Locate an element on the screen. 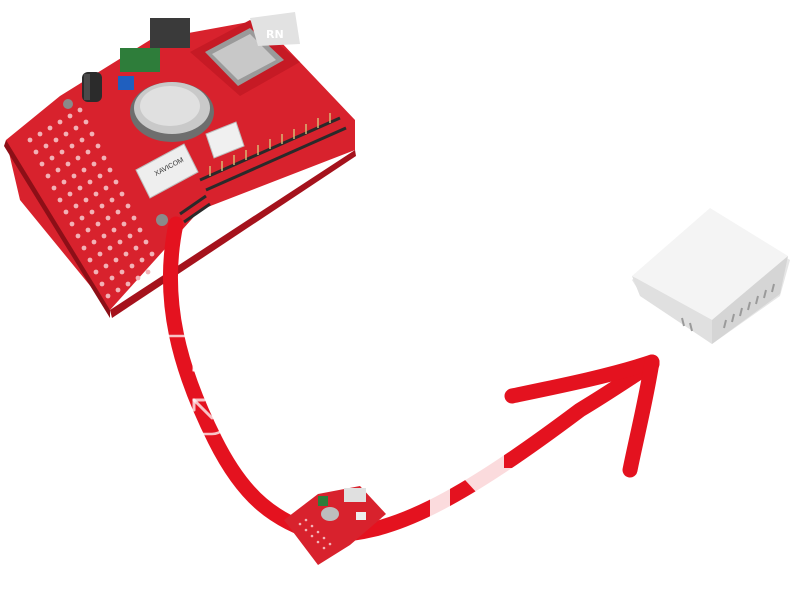 The image size is (800, 600). potentiometer is located at coordinates (126, 83).